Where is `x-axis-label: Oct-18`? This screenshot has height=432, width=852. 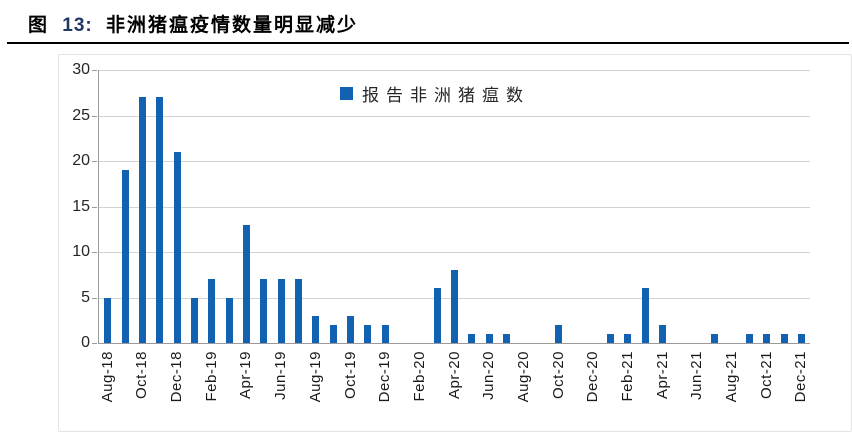 x-axis-label: Oct-18 is located at coordinates (142, 375).